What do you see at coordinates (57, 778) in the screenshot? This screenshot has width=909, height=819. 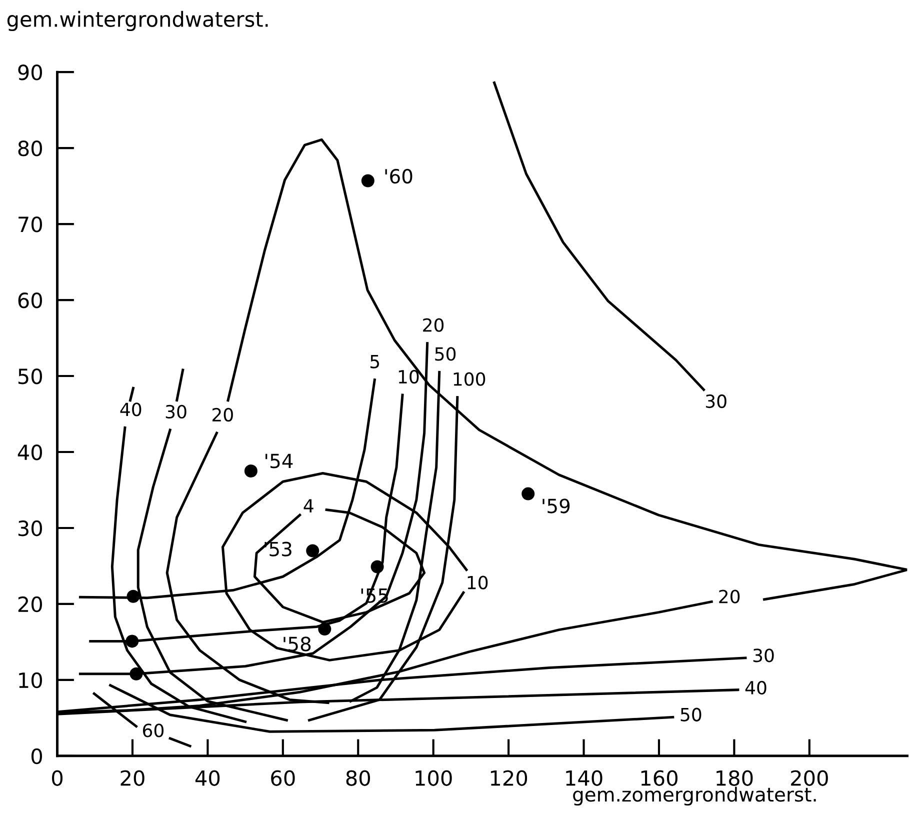 I see `x-tick-label: 0` at bounding box center [57, 778].